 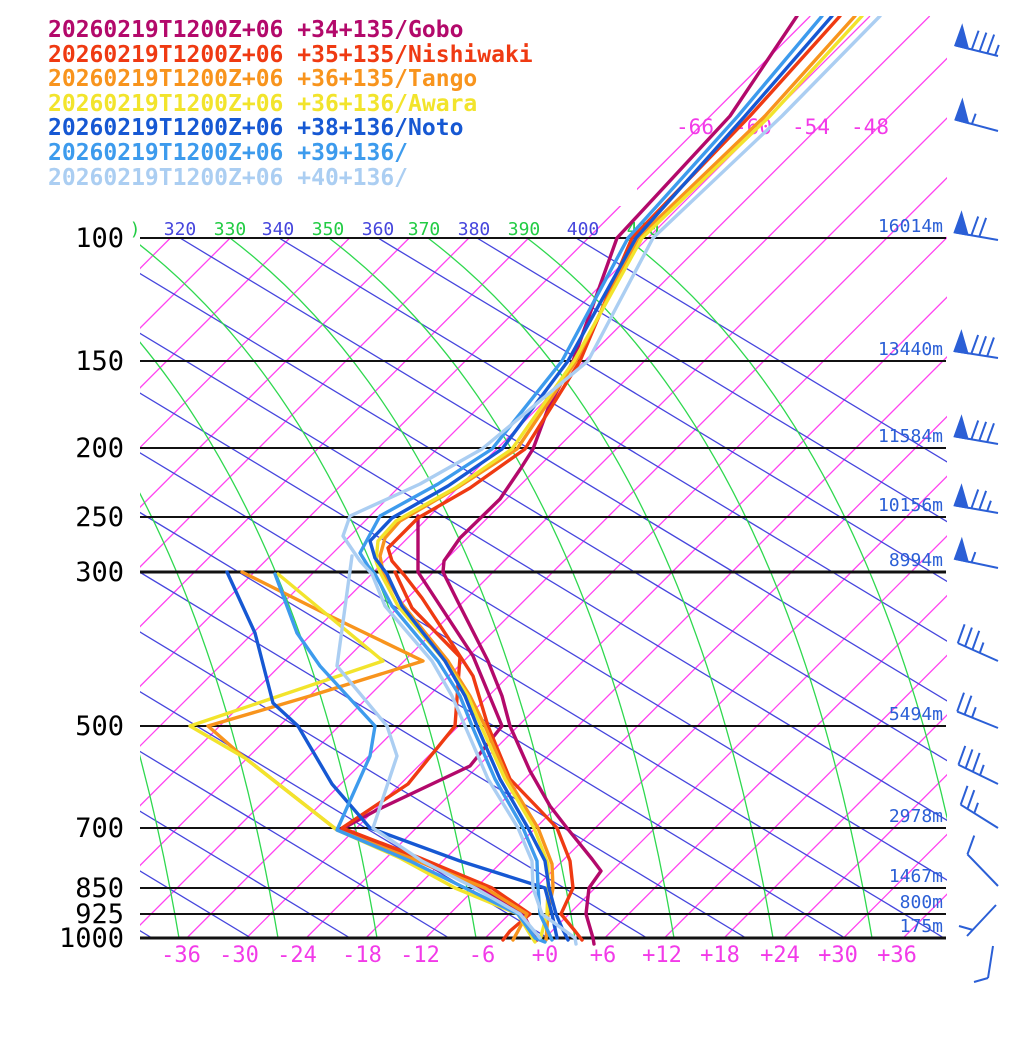 I want to click on theta-label: 320, so click(x=180, y=229).